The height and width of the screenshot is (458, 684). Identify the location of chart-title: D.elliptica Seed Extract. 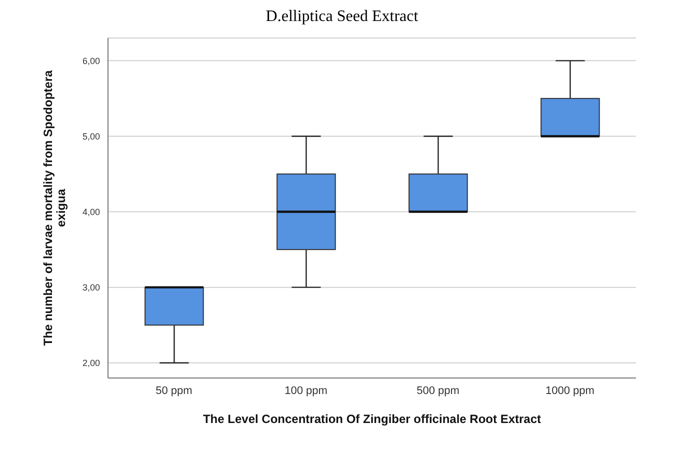
(342, 17).